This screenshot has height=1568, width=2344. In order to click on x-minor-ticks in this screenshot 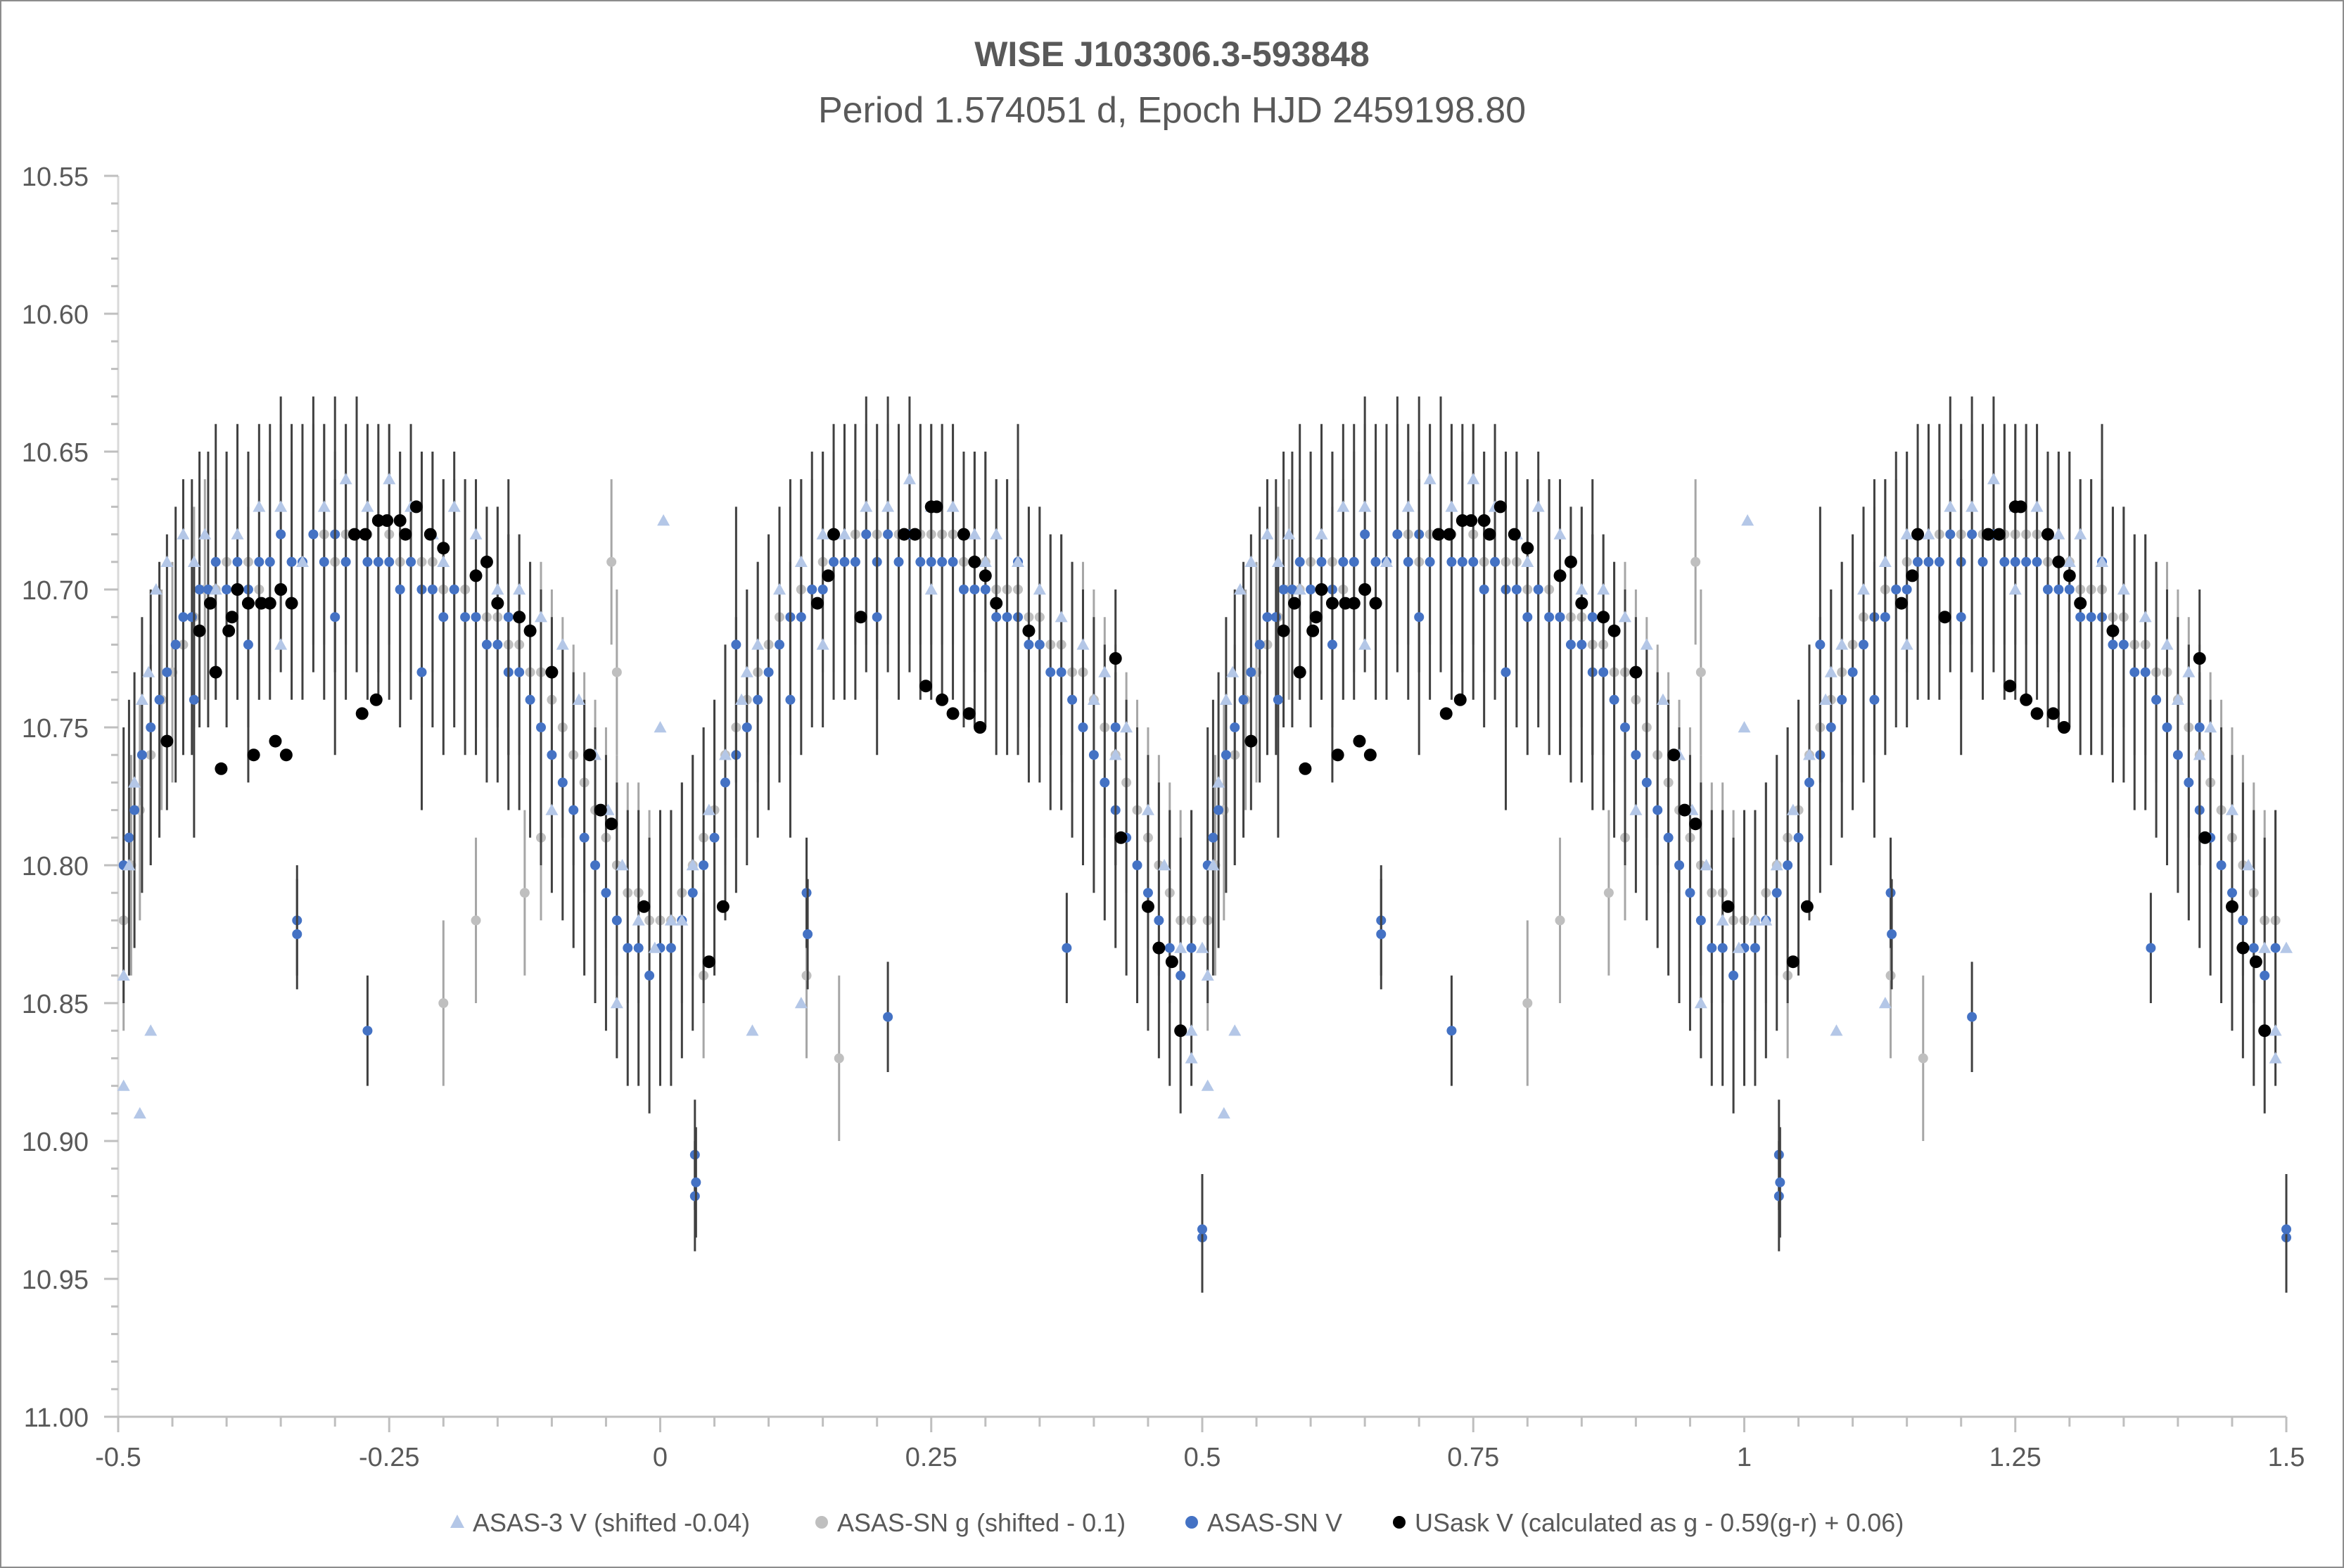, I will do `click(1202, 1425)`.